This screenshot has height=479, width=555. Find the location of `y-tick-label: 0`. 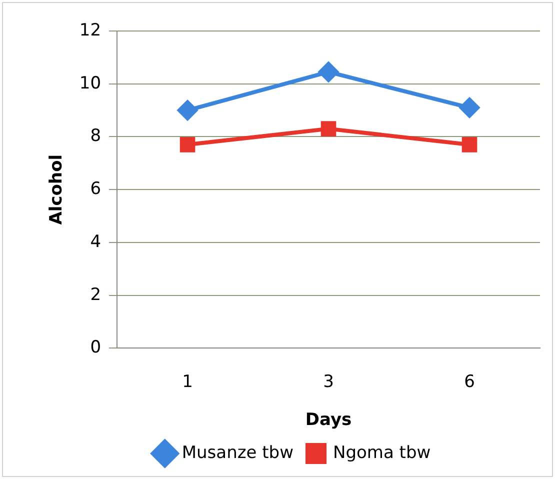

y-tick-label: 0 is located at coordinates (96, 348).